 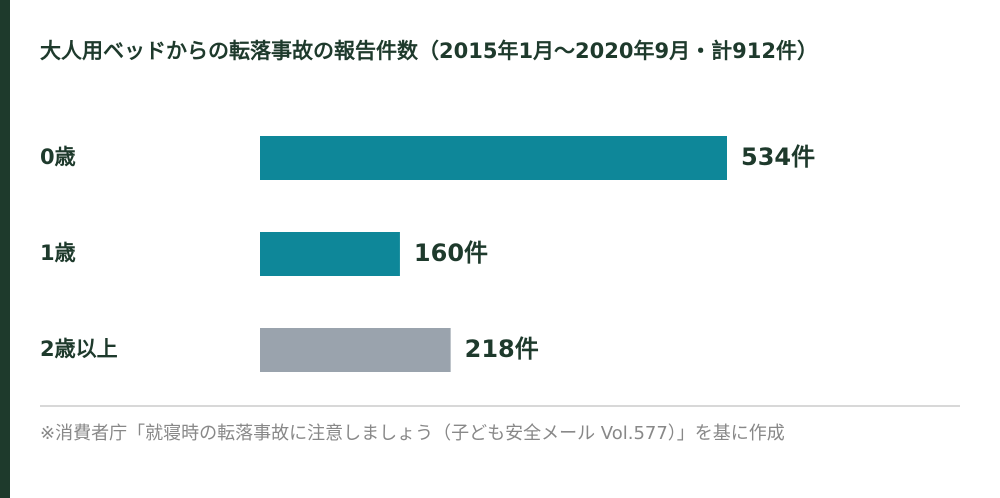 What do you see at coordinates (502, 349) in the screenshot?
I see `value-label: 218件` at bounding box center [502, 349].